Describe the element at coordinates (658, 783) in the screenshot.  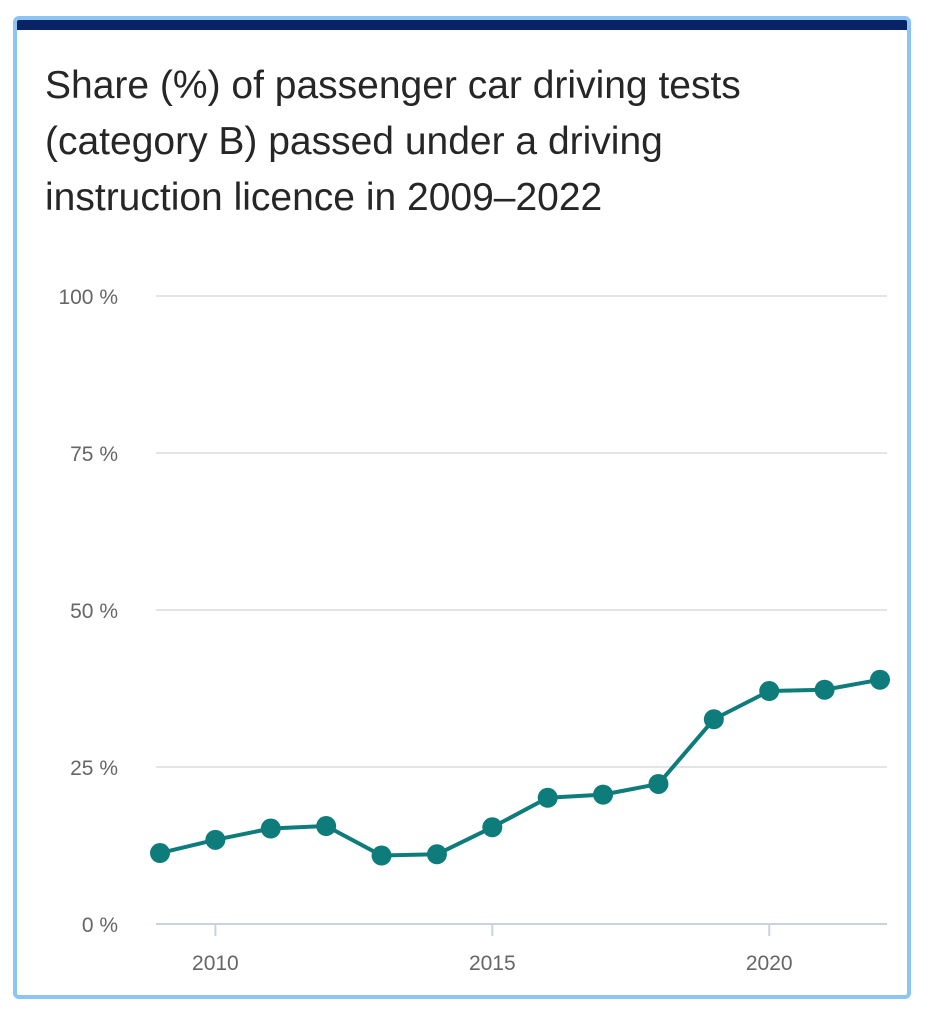
I see `data-point-2018` at that location.